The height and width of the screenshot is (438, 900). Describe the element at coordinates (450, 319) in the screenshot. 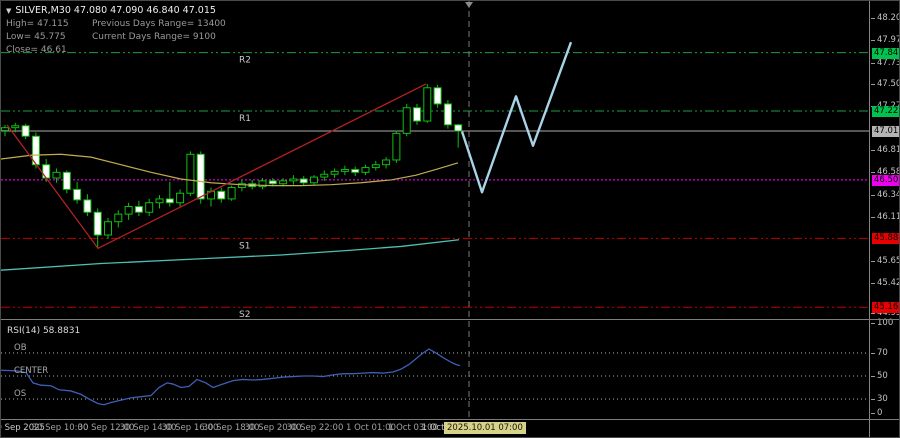

I see `panel-splitter` at that location.